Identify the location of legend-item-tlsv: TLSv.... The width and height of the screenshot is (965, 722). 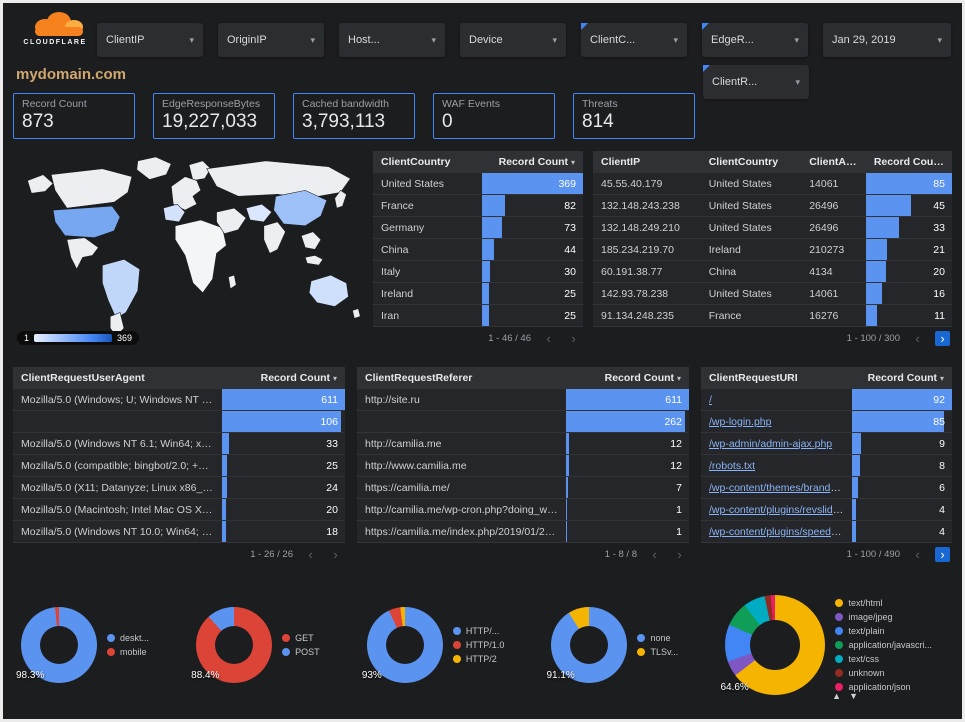
(657, 652).